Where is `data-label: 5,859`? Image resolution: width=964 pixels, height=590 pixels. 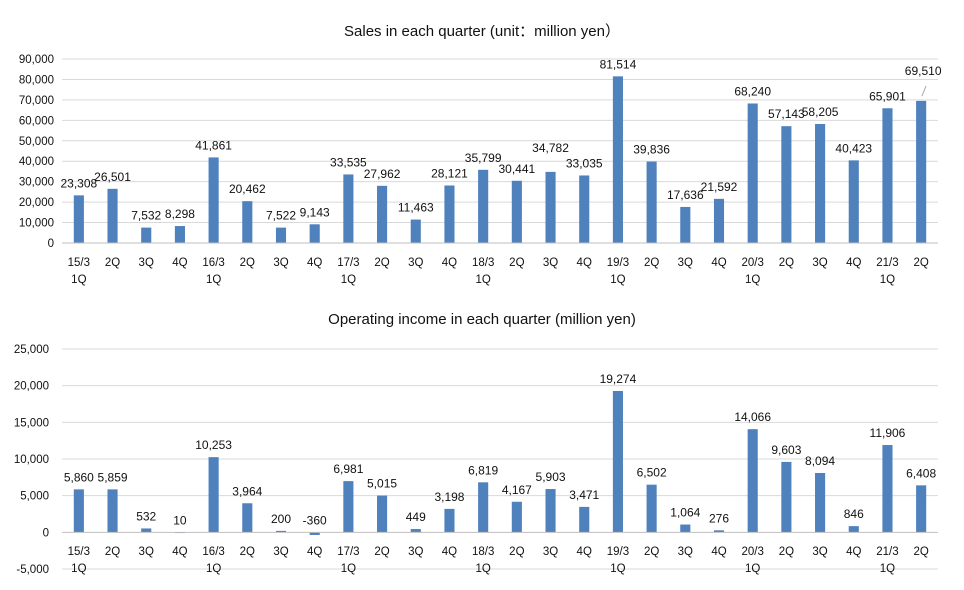
data-label: 5,859 is located at coordinates (113, 477).